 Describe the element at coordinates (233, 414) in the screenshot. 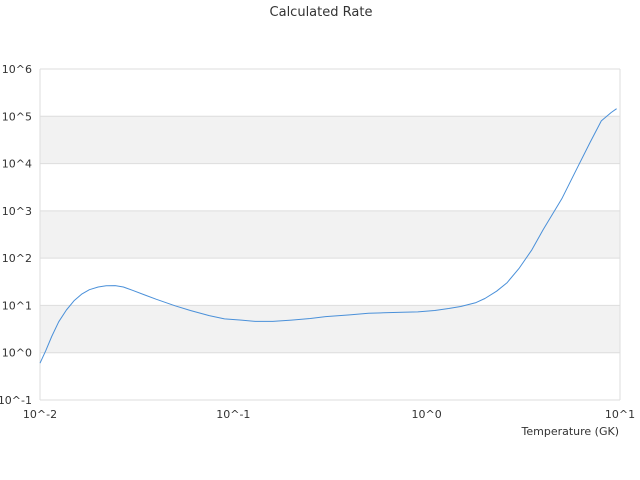

I see `x-tick-label: 10^-1` at that location.